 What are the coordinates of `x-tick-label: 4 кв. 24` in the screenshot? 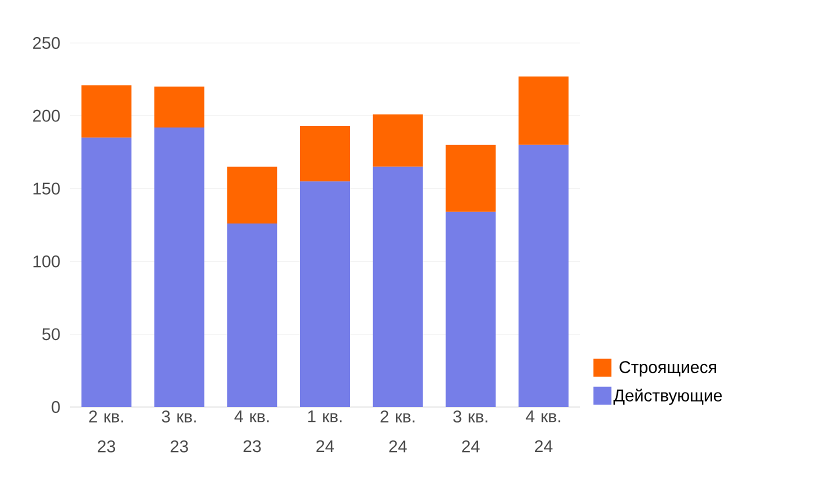 It's located at (543, 431).